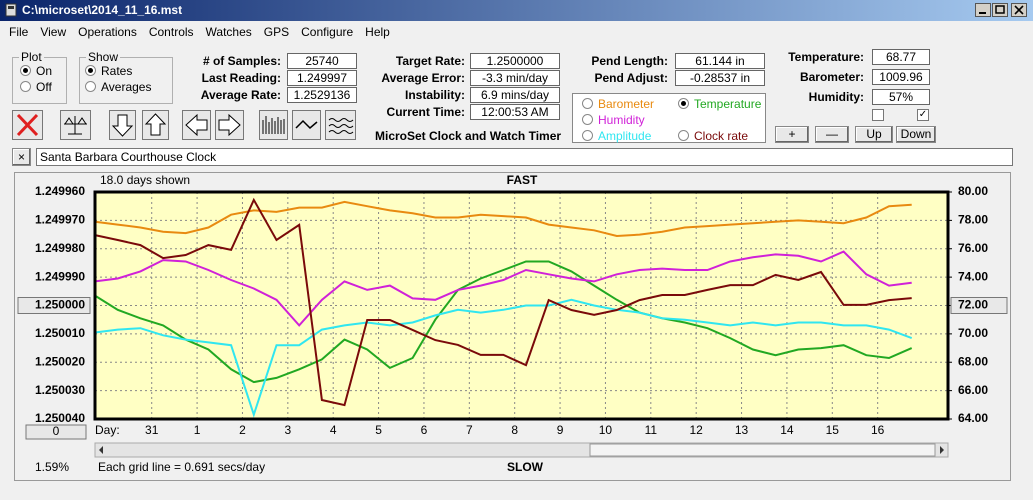 The image size is (1033, 500). What do you see at coordinates (728, 104) in the screenshot?
I see `legend-label: Temperature` at bounding box center [728, 104].